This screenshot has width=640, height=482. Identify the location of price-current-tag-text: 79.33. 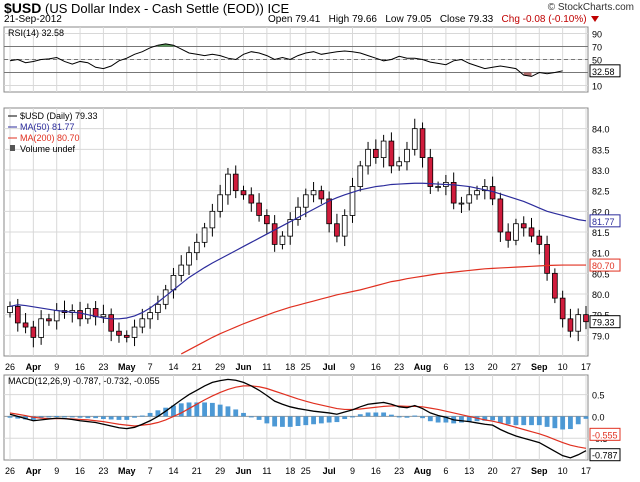
(603, 323).